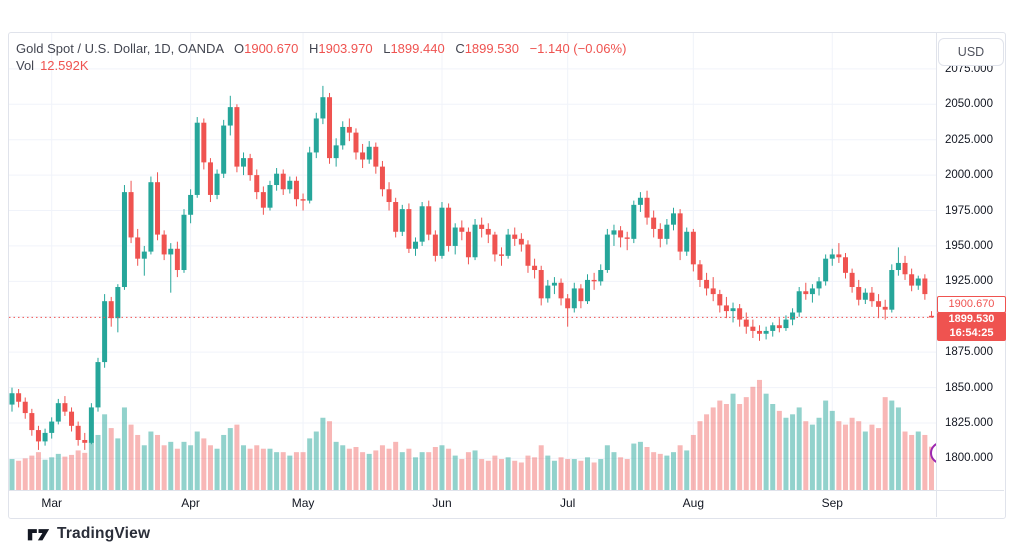 The width and height of the screenshot is (1012, 555). I want to click on time-axis: Mar Apr May Jun Jul Aug Sep, so click(506, 503).